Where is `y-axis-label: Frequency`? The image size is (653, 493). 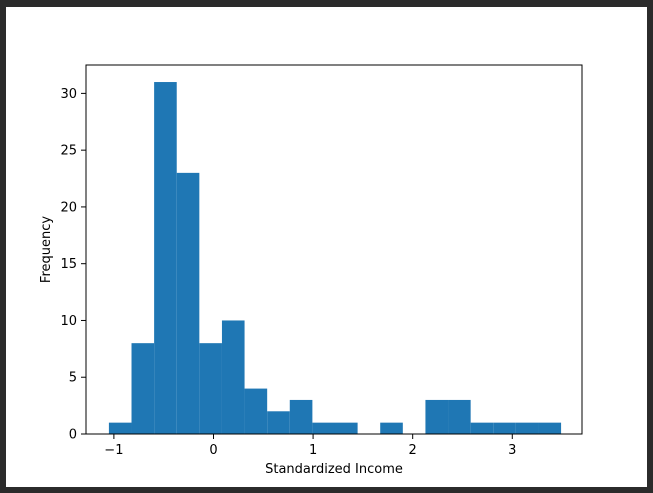
y-axis-label: Frequency is located at coordinates (46, 249).